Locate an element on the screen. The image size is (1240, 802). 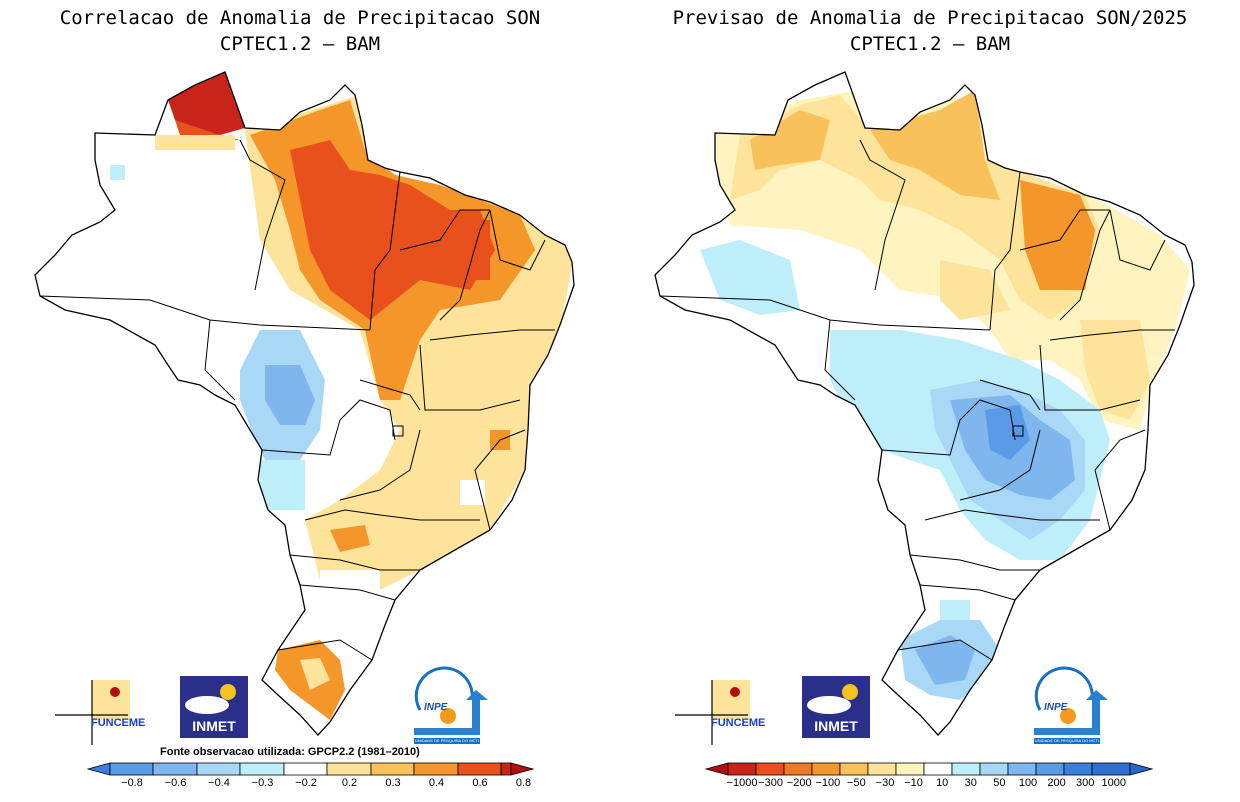
inpe-sub-right: UNIDADE DE PESQUISA DO MCTI is located at coordinates (1066, 740).